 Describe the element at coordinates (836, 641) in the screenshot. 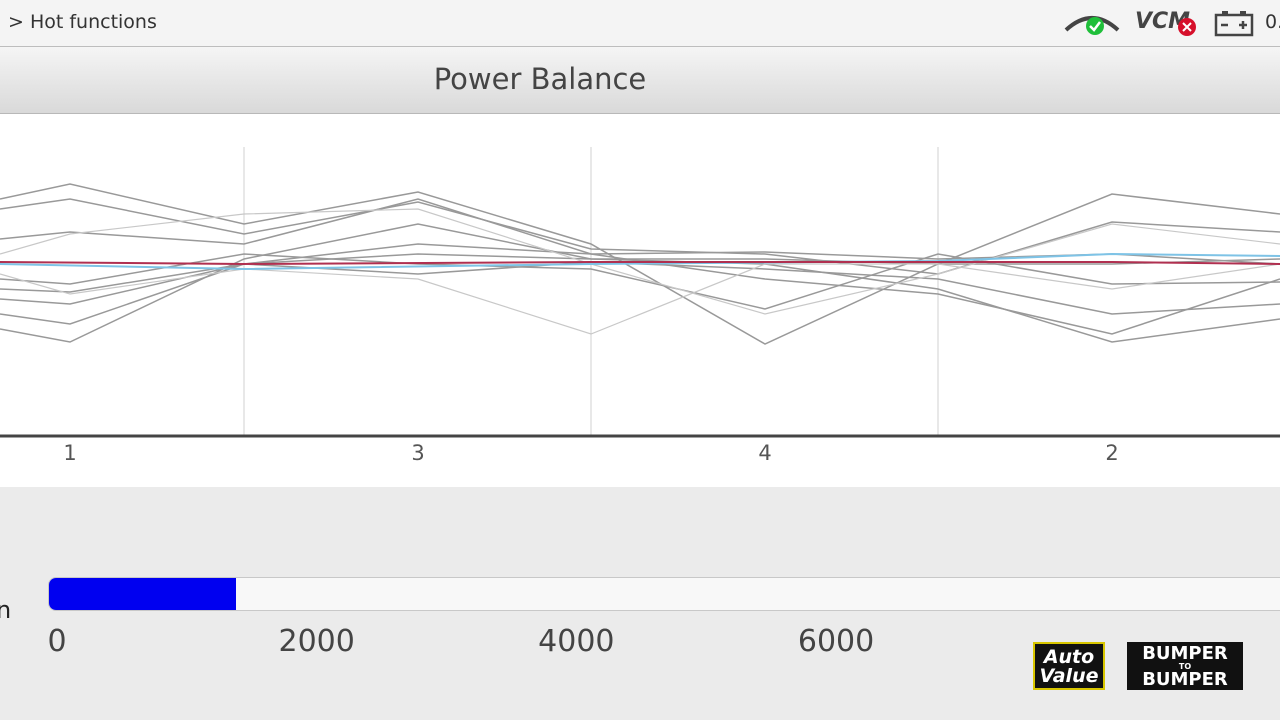

I see `gauge-tick-label: 6000` at that location.